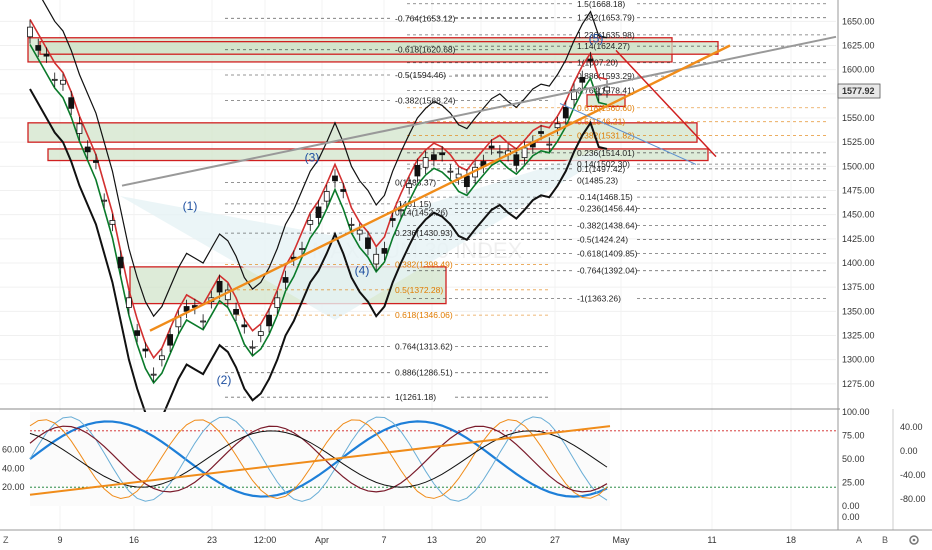  I want to click on y-tick-label: 1450.00, so click(858, 215).